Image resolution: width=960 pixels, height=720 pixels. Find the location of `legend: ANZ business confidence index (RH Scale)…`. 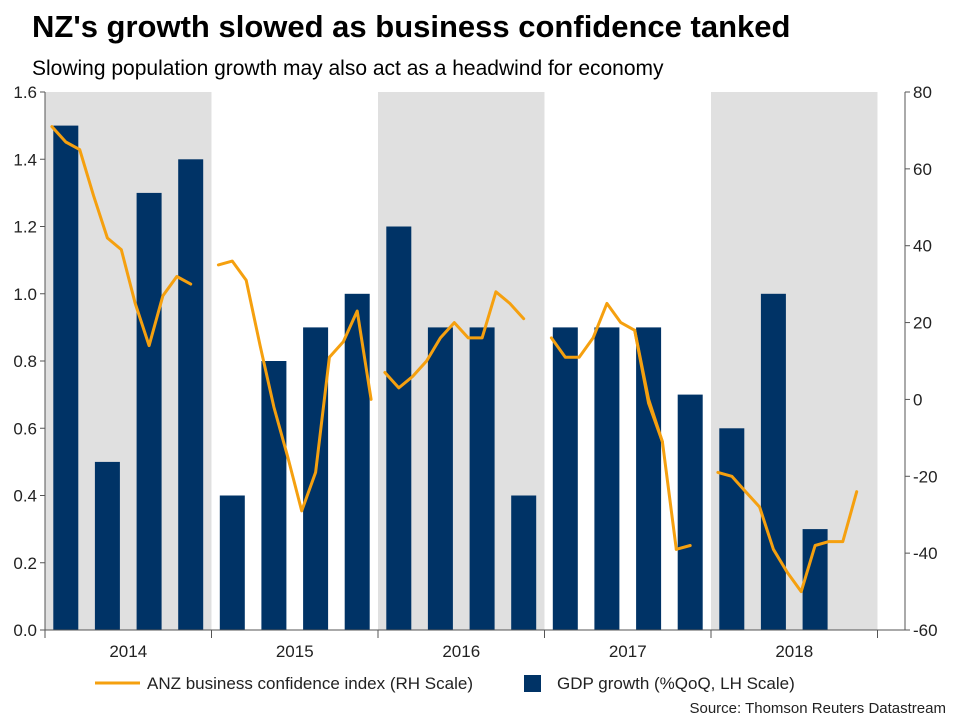

legend: ANZ business confidence index (RH Scale)… is located at coordinates (445, 683).